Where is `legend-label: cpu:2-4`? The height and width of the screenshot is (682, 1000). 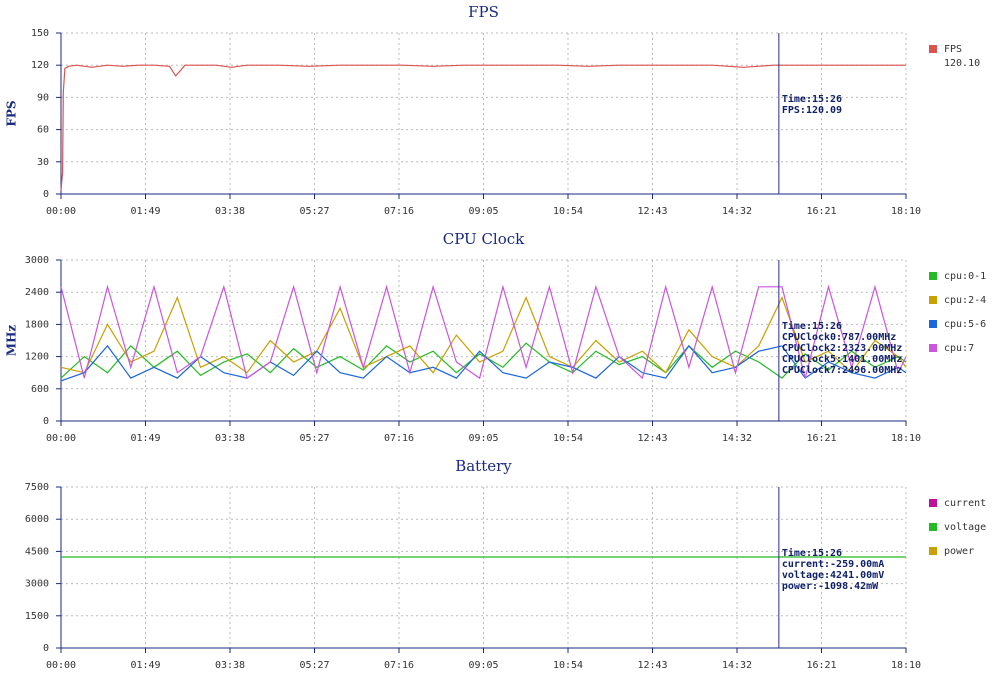
legend-label: cpu:2-4 is located at coordinates (965, 300).